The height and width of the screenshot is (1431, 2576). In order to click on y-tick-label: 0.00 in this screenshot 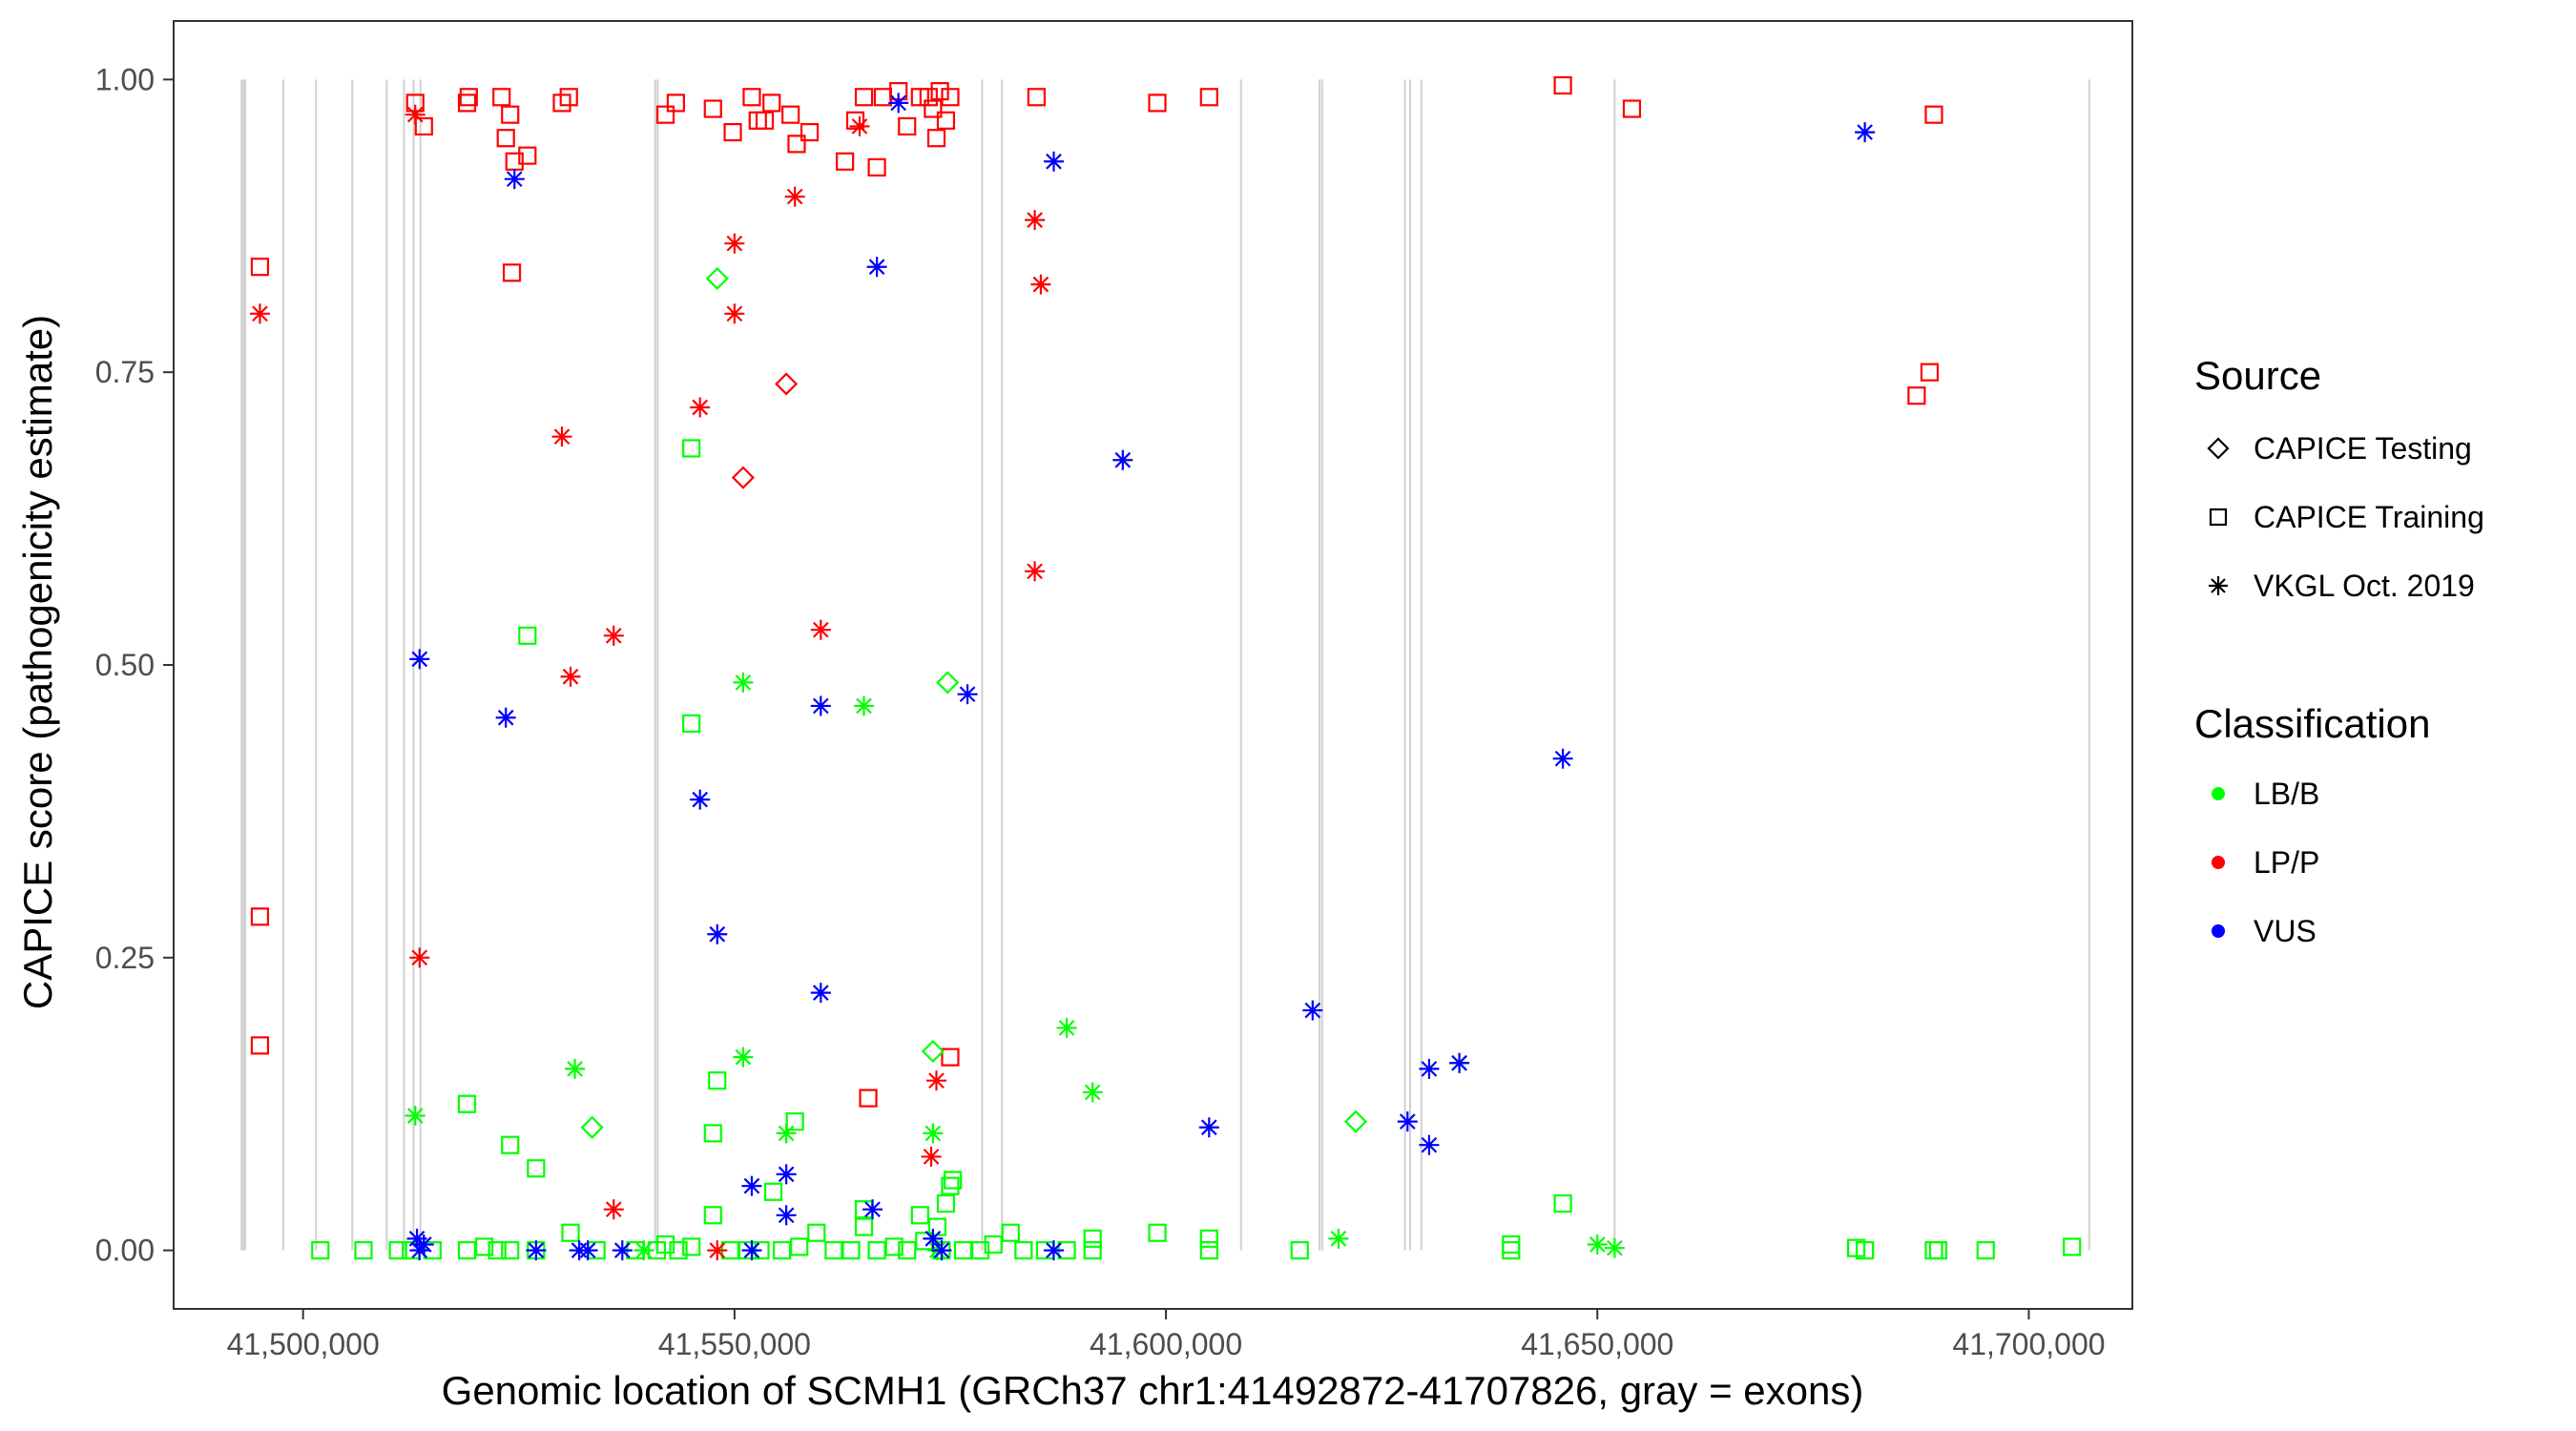, I will do `click(125, 1251)`.